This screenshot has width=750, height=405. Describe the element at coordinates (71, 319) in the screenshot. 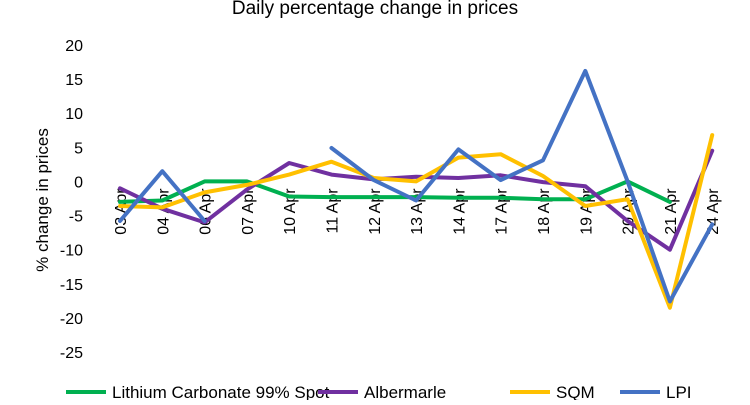

I see `y-tick-label: -20` at that location.